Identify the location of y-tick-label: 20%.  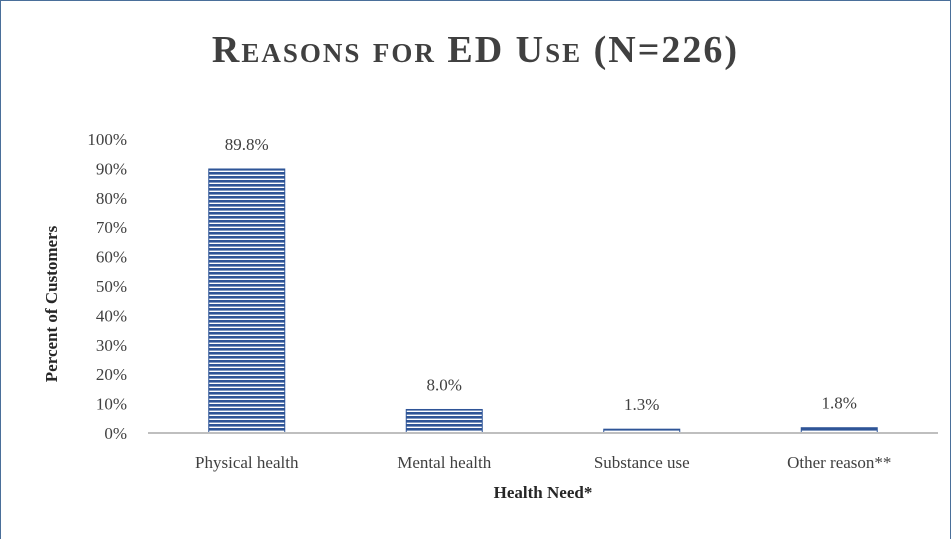
(111, 374).